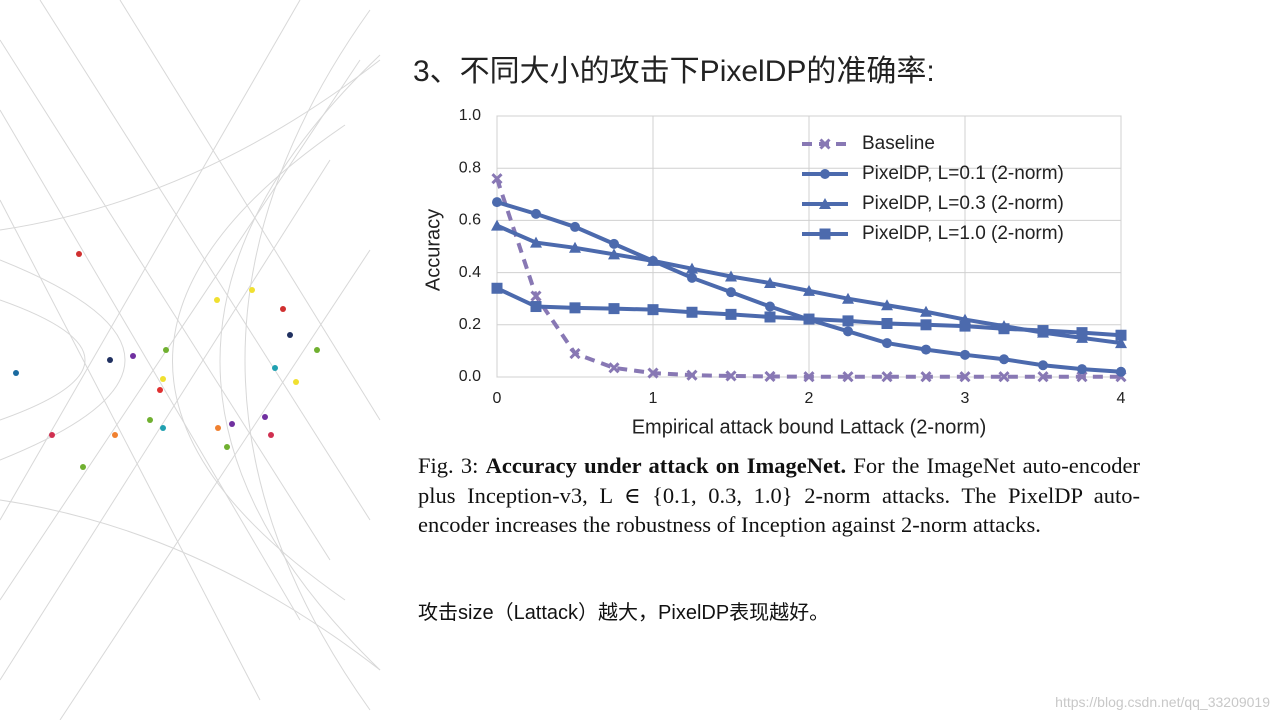  I want to click on legend-label: PixelDP, L=0.1 (2-norm), so click(963, 173).